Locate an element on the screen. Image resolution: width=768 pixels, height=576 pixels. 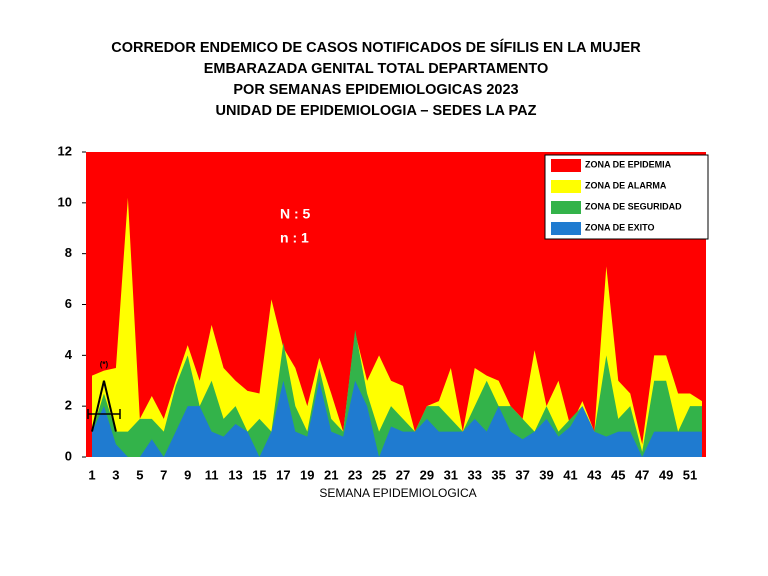
y-tick-label: 8 is located at coordinates (68, 252).